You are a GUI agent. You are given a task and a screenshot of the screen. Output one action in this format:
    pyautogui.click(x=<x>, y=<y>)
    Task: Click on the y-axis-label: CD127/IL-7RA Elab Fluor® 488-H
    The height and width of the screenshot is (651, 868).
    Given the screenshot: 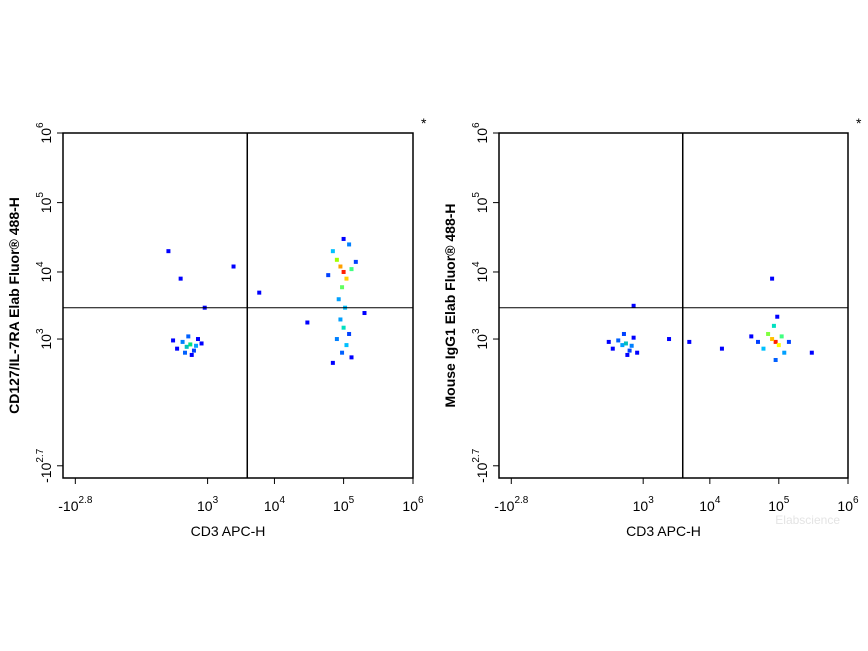 What is the action you would take?
    pyautogui.click(x=14, y=305)
    